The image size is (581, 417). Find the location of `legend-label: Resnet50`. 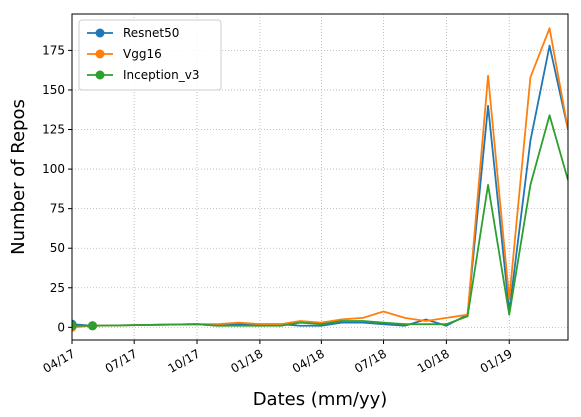

legend-label: Resnet50 is located at coordinates (151, 33).